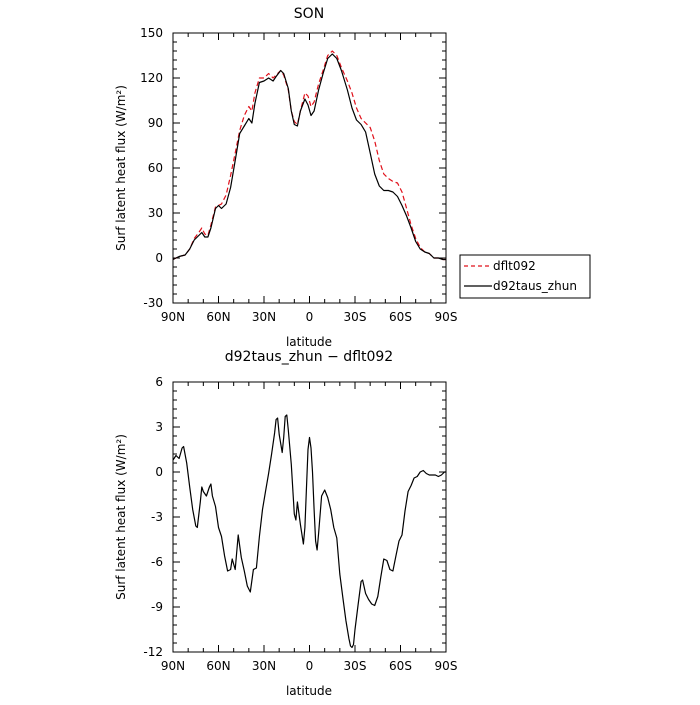 This screenshot has width=700, height=705. What do you see at coordinates (121, 517) in the screenshot?
I see `bottom-y-axis-label: Surf latent heat flux (W/m²)` at bounding box center [121, 517].